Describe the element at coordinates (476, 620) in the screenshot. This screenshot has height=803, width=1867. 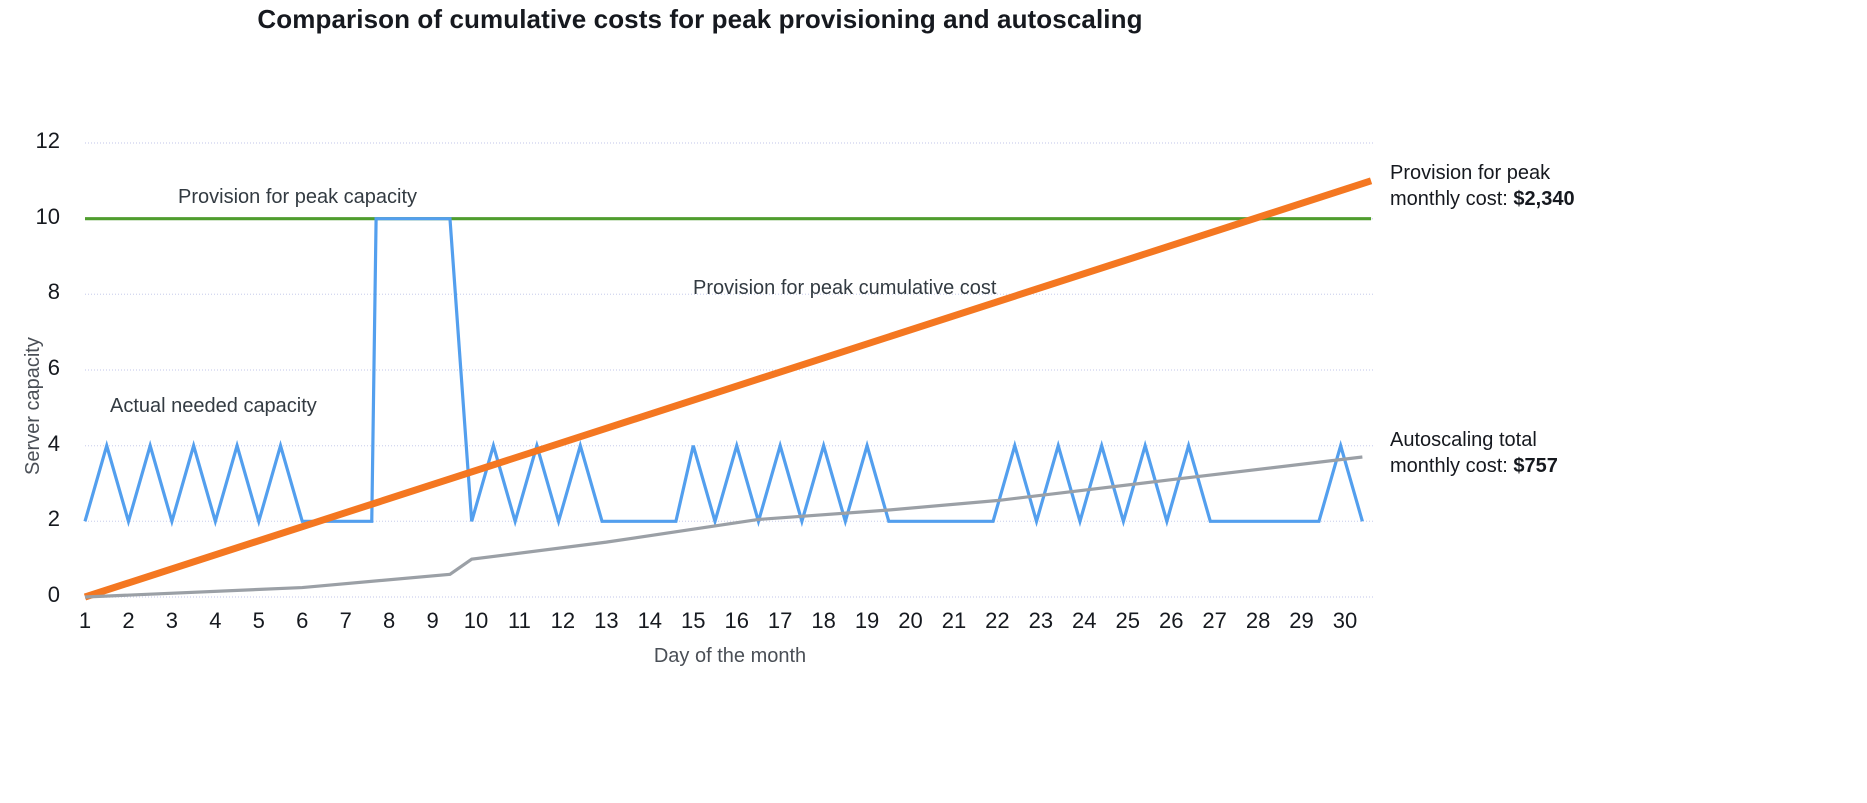
I see `x-tick-label: 10` at that location.